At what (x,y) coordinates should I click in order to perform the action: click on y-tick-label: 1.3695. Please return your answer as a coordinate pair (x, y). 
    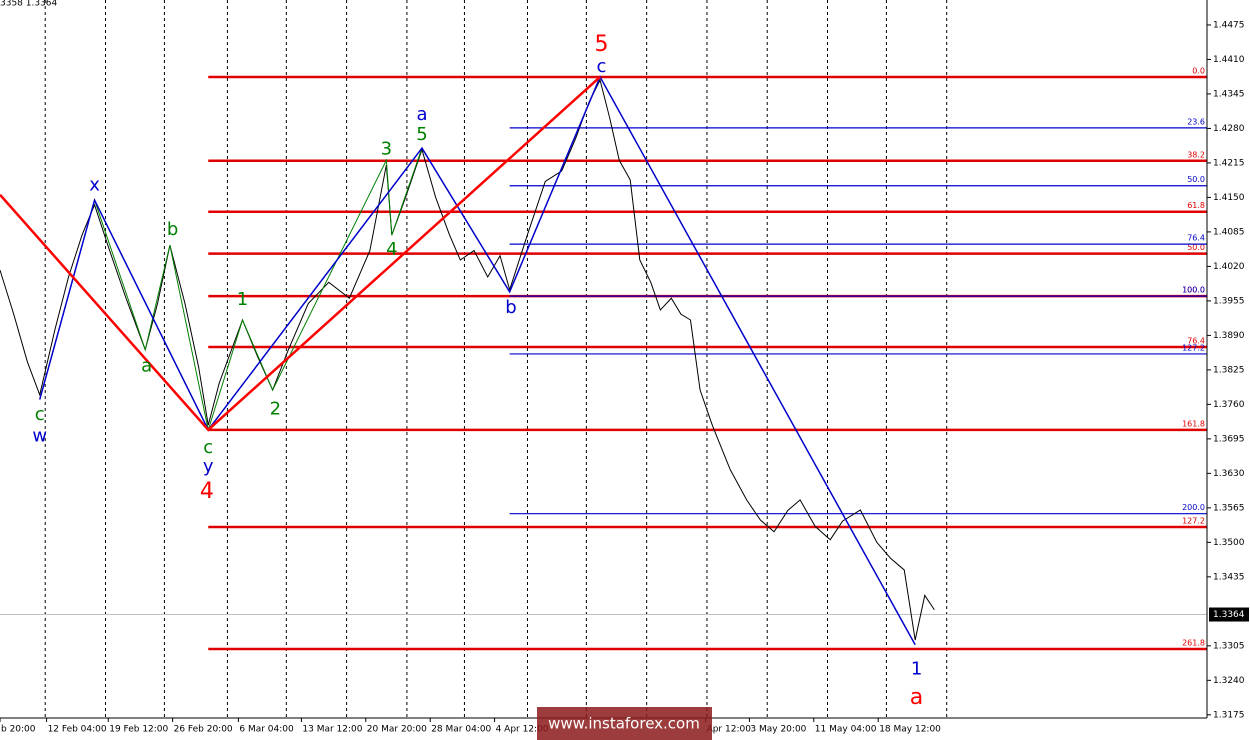
    Looking at the image, I should click on (1229, 439).